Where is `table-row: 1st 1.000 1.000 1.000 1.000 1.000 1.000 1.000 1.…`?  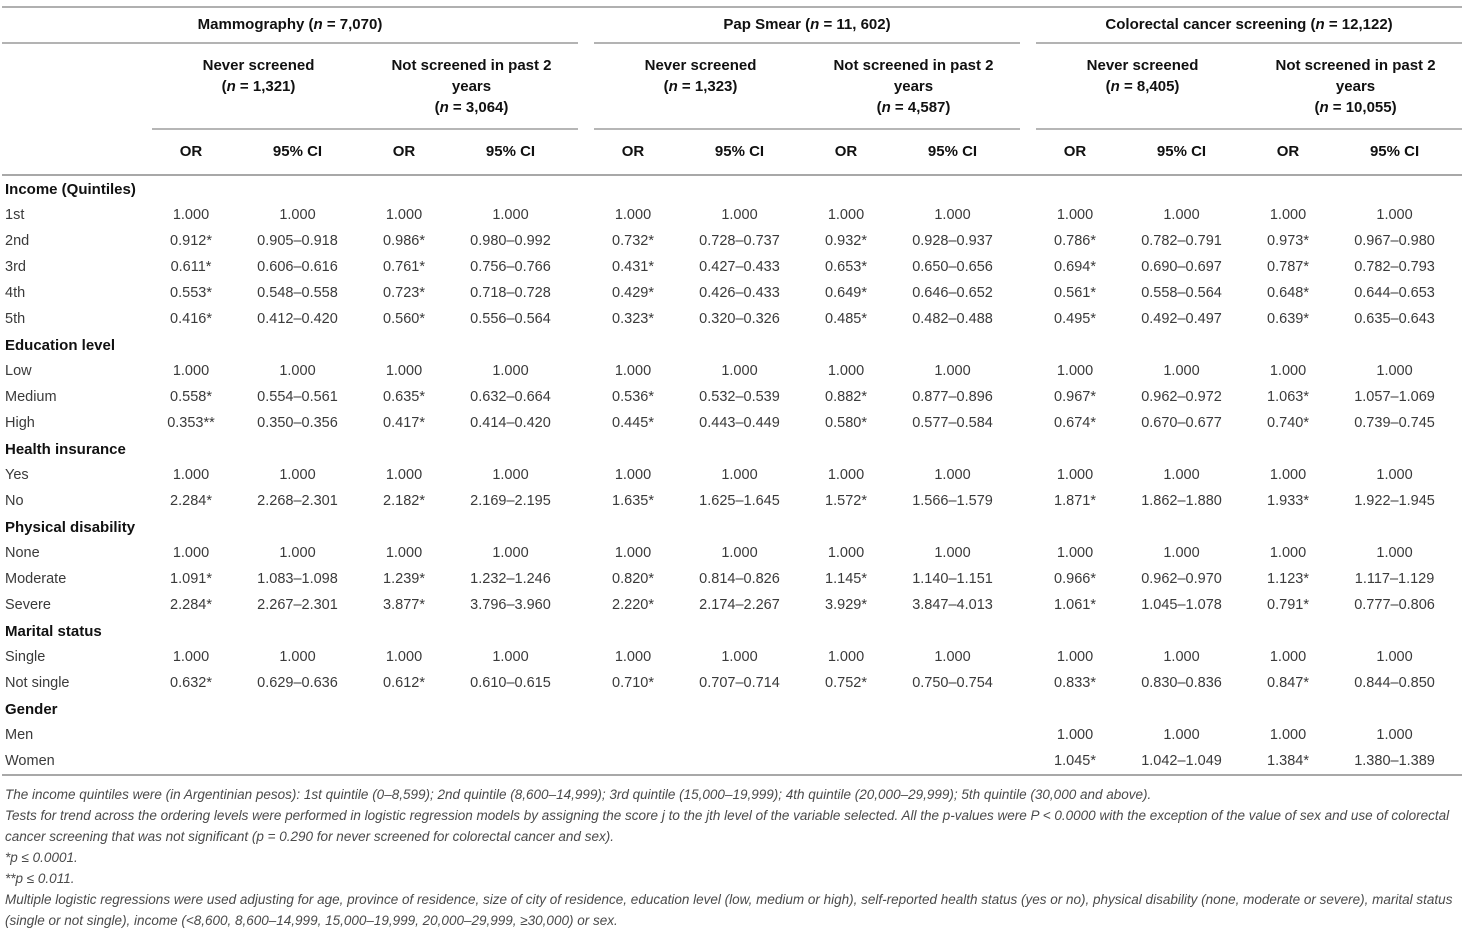
table-row: 1st 1.000 1.000 1.000 1.000 1.000 1.000 1.000 1.… is located at coordinates (732, 215).